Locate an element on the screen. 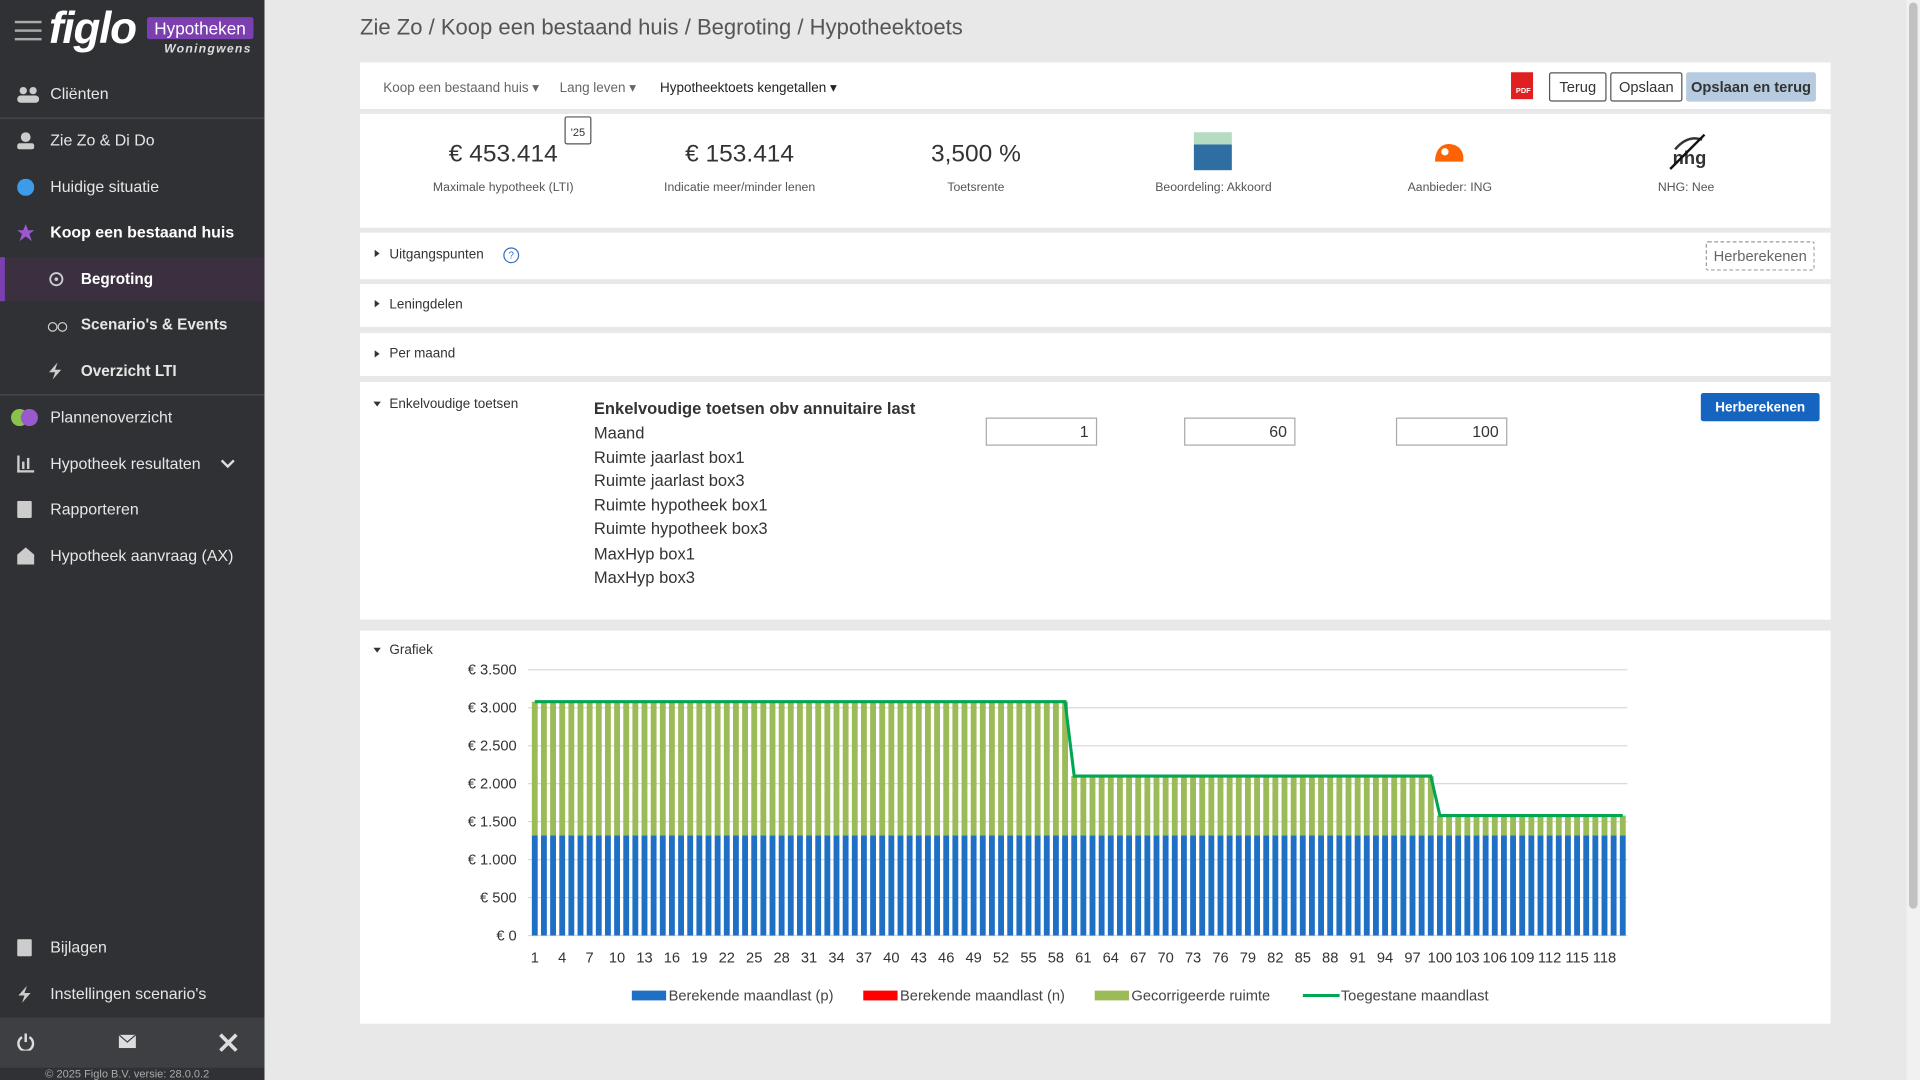 This screenshot has width=1920, height=1080. section is located at coordinates (1095, 354).